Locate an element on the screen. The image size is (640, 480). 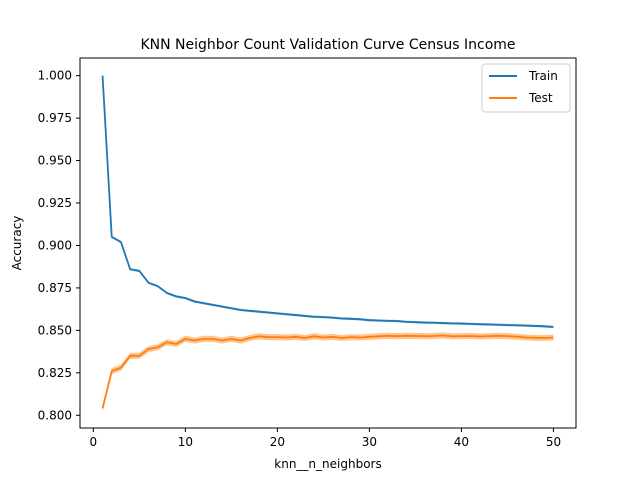
test-legend-label: Test is located at coordinates (540, 98).